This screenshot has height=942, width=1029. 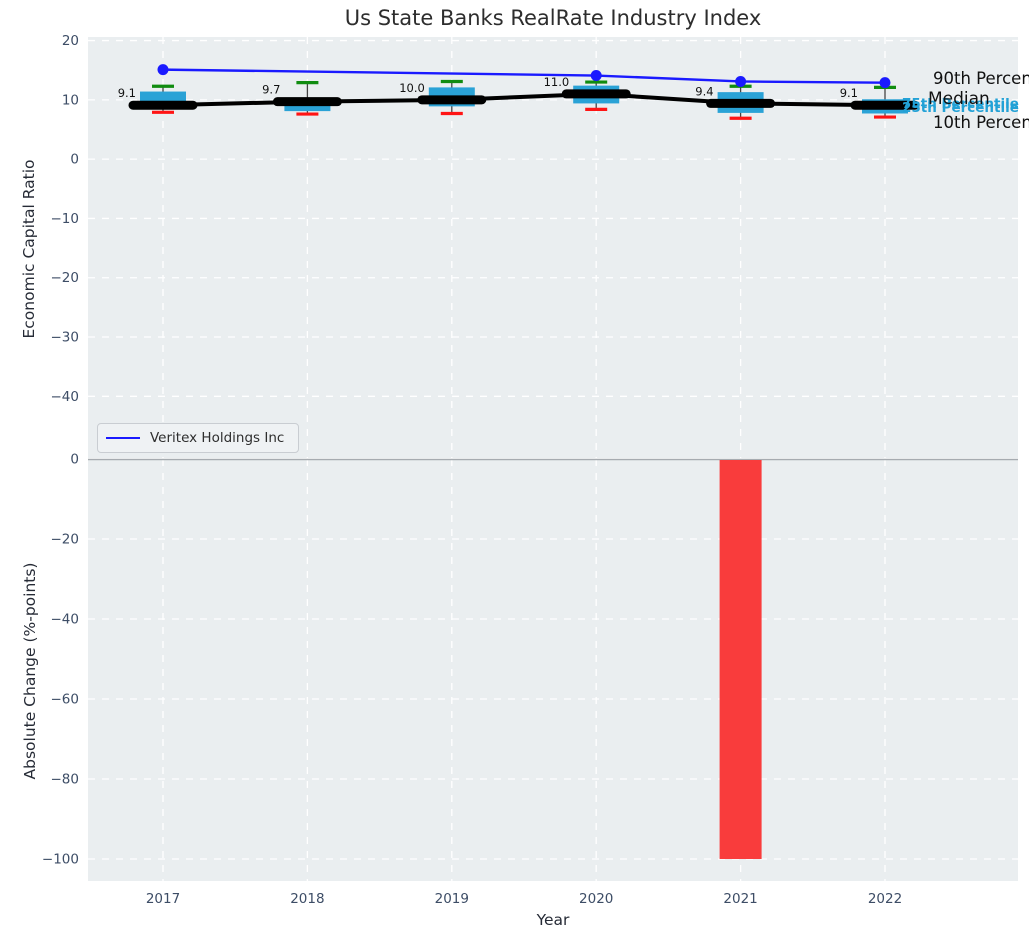 What do you see at coordinates (123, 438) in the screenshot?
I see `legend-line-sample` at bounding box center [123, 438].